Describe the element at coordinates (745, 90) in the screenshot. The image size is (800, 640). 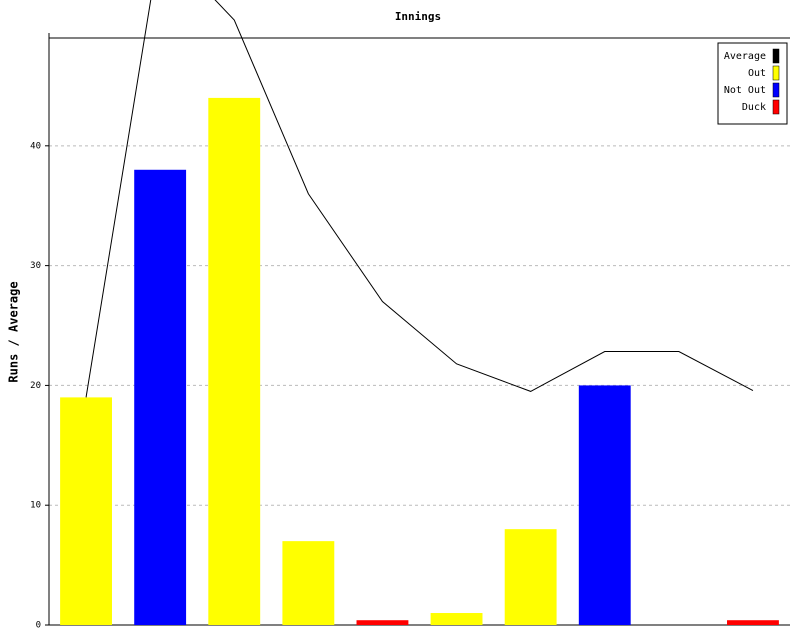
I see `legend-label: Not Out` at that location.